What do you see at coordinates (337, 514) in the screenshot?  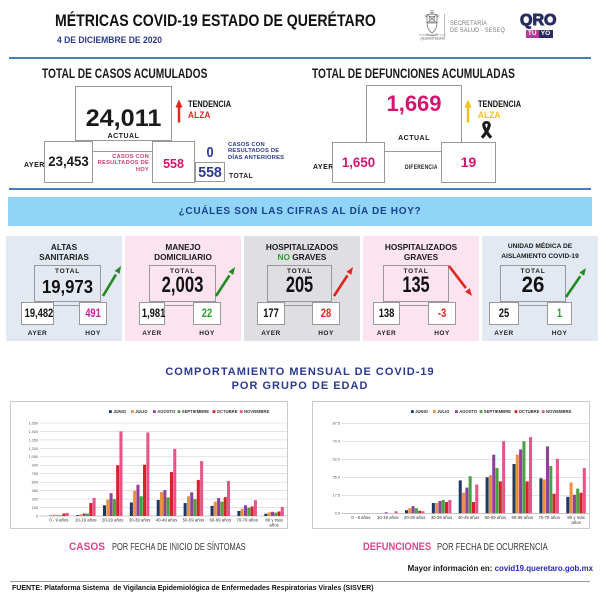 I see `svg-text: 0.0` at bounding box center [337, 514].